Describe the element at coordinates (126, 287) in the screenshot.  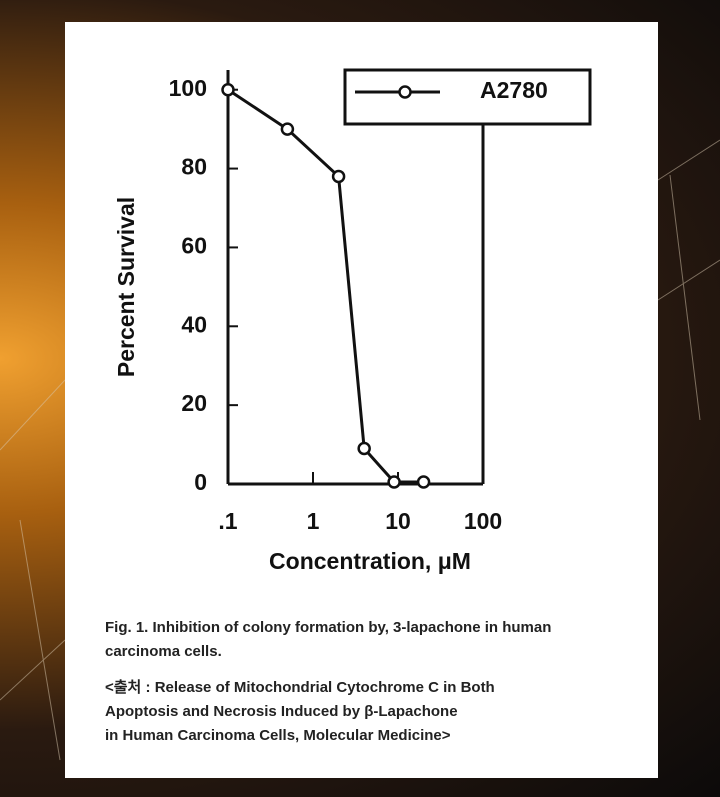
I see `y-axis-title: Percent Survival` at that location.